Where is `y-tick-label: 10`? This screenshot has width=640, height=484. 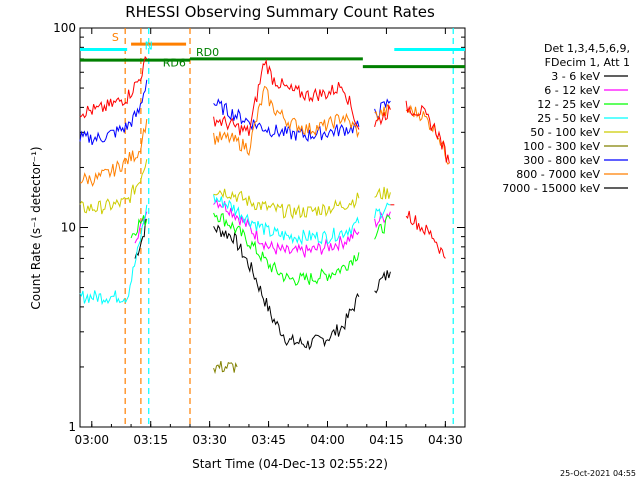
y-tick-label: 10 is located at coordinates (68, 228).